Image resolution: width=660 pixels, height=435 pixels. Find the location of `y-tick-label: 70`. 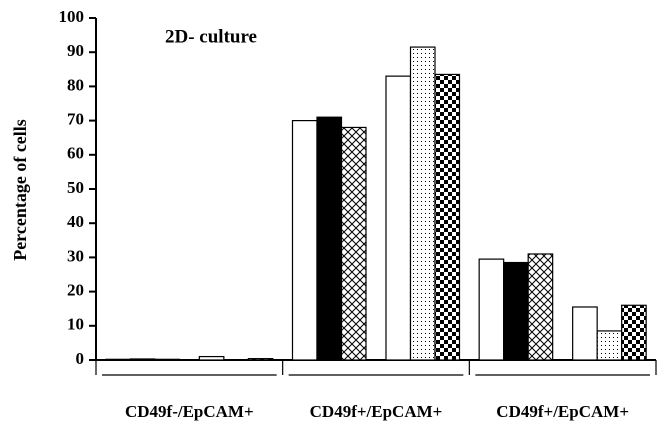

y-tick-label: 70 is located at coordinates (75, 119).